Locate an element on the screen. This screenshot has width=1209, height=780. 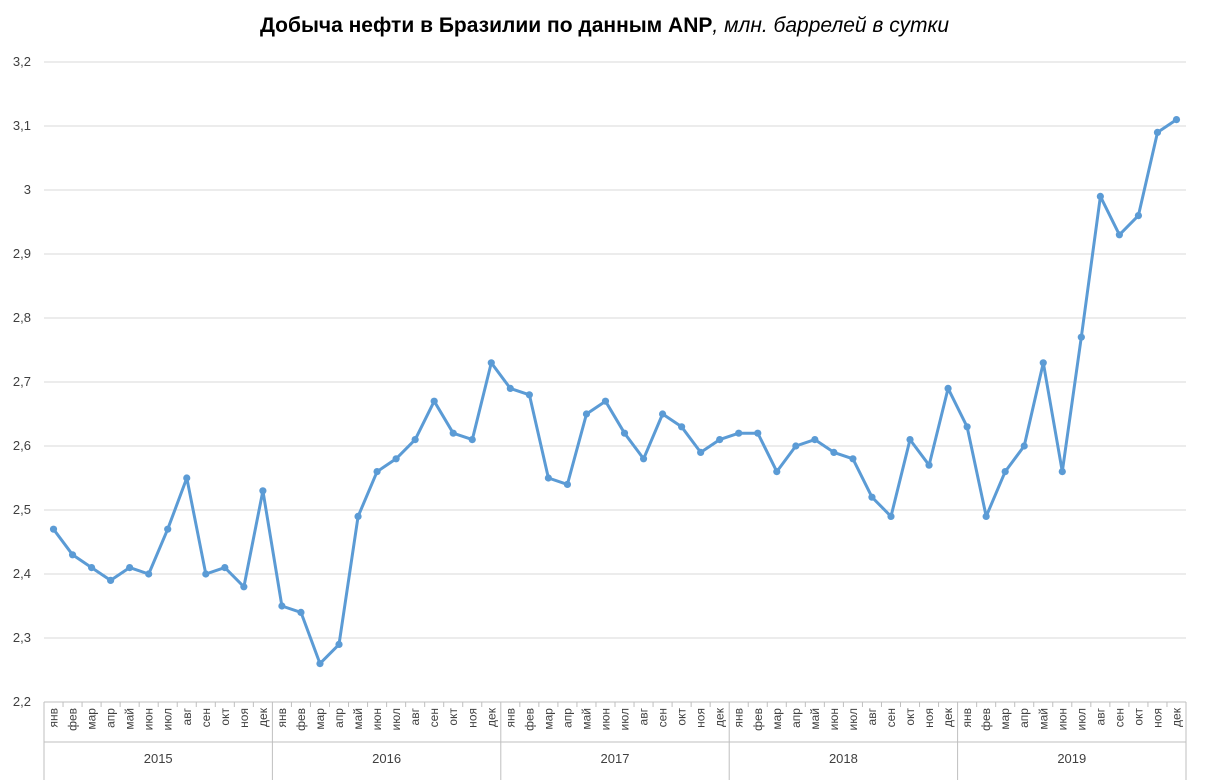
year-label: 2018 is located at coordinates (843, 758).